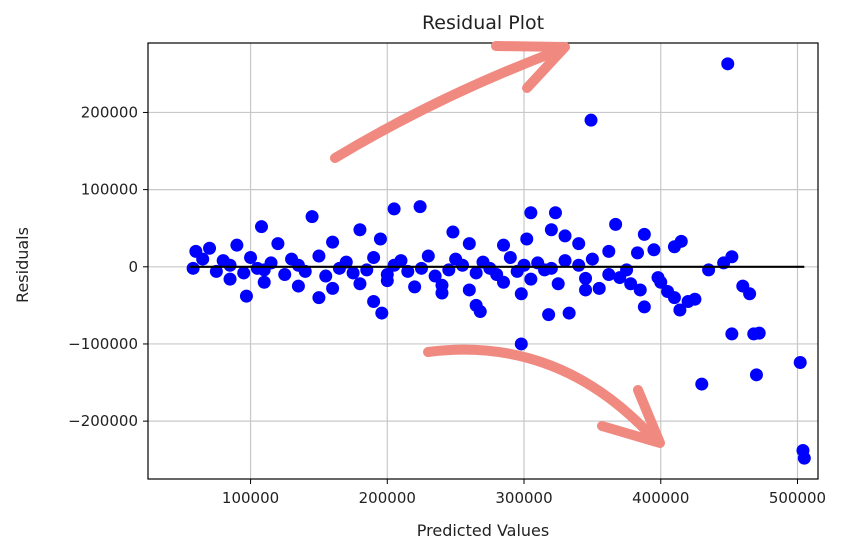  I want to click on y-axis-label: Residuals, so click(22, 265).